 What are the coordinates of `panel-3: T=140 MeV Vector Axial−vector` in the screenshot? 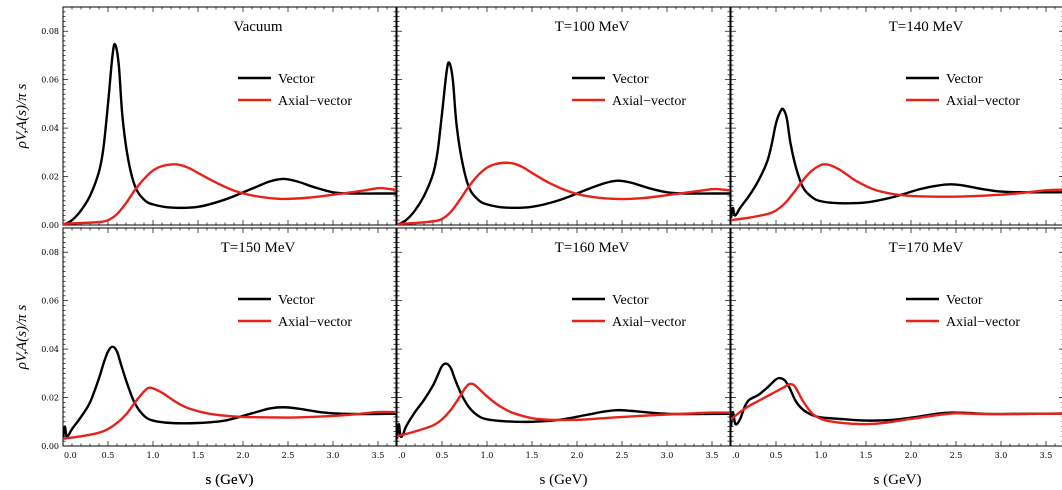 It's located at (896, 116).